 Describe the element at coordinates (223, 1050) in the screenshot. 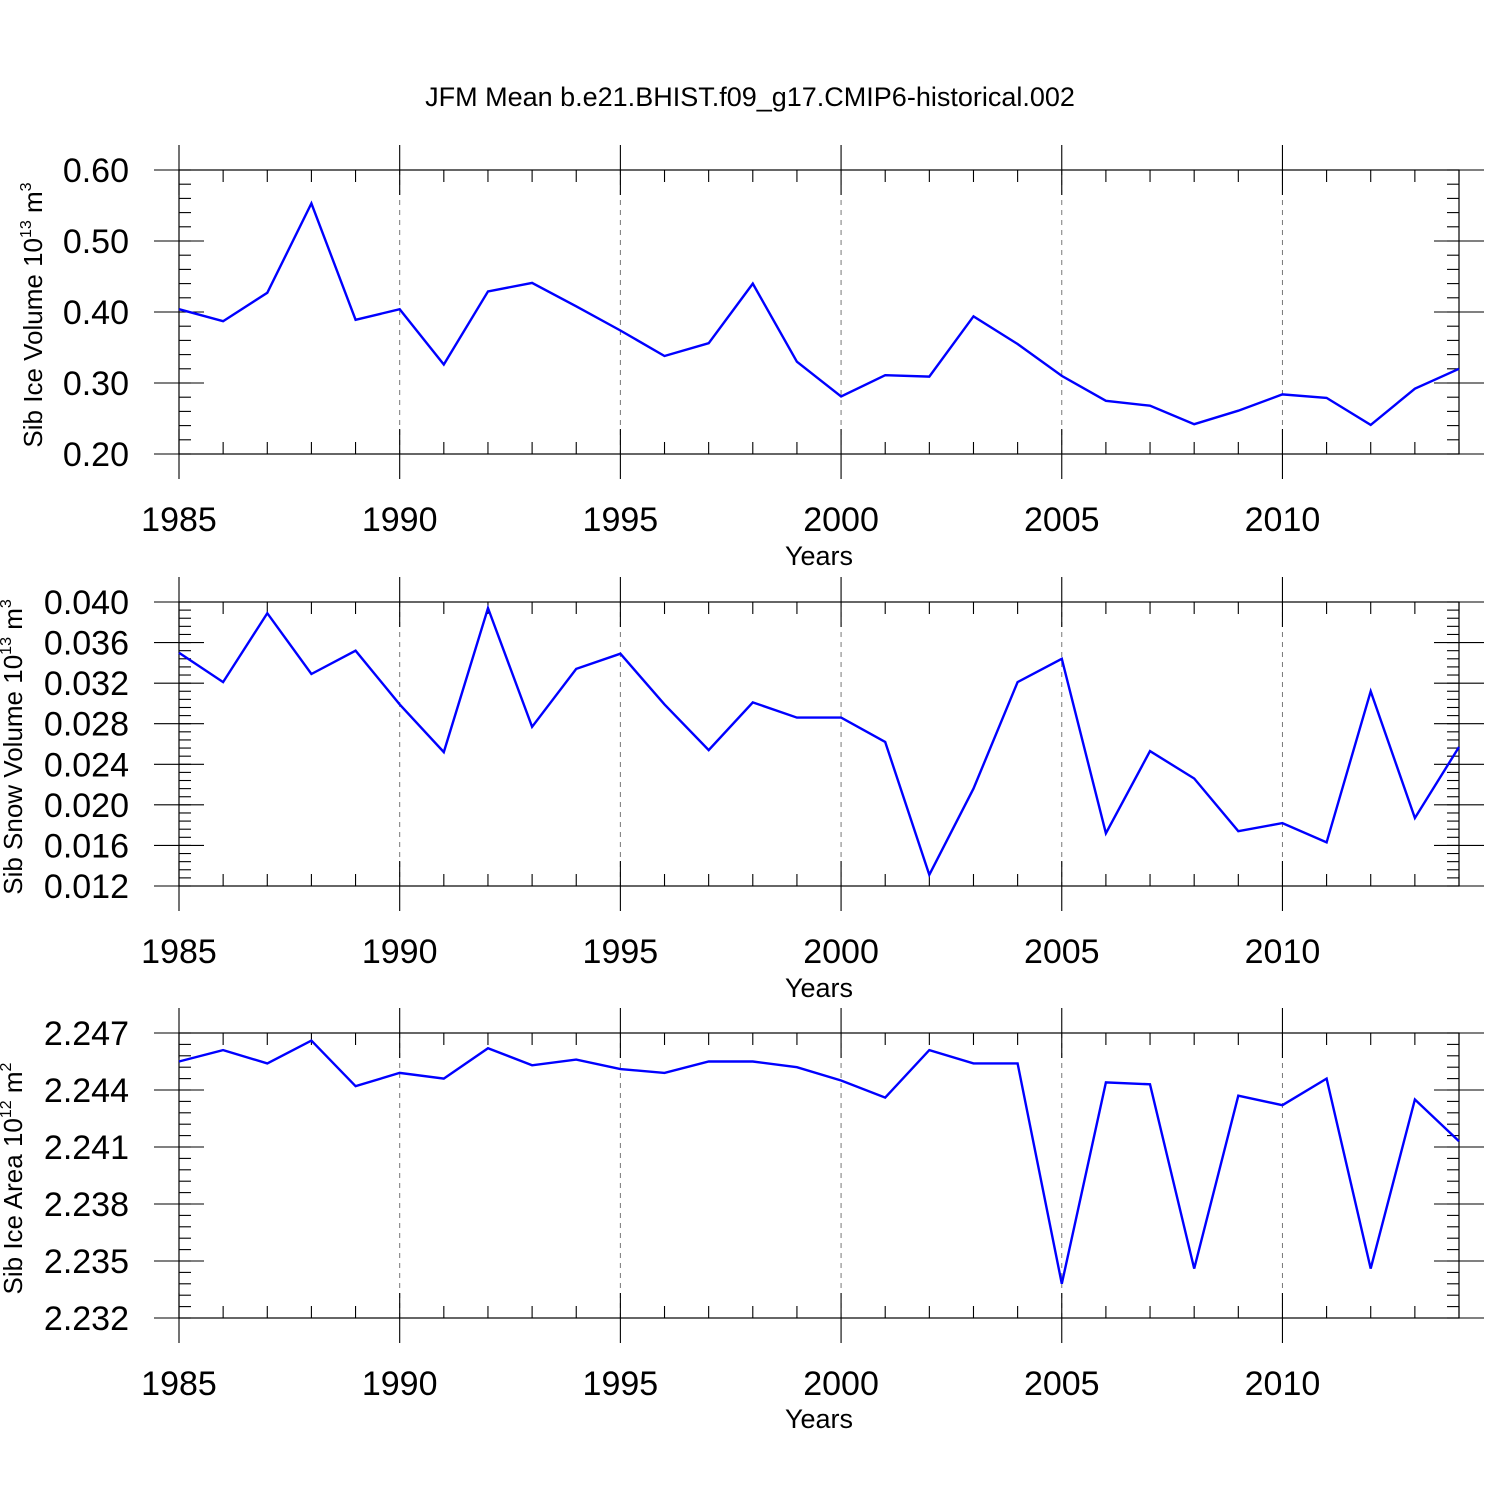

I see `data-point-1986` at that location.